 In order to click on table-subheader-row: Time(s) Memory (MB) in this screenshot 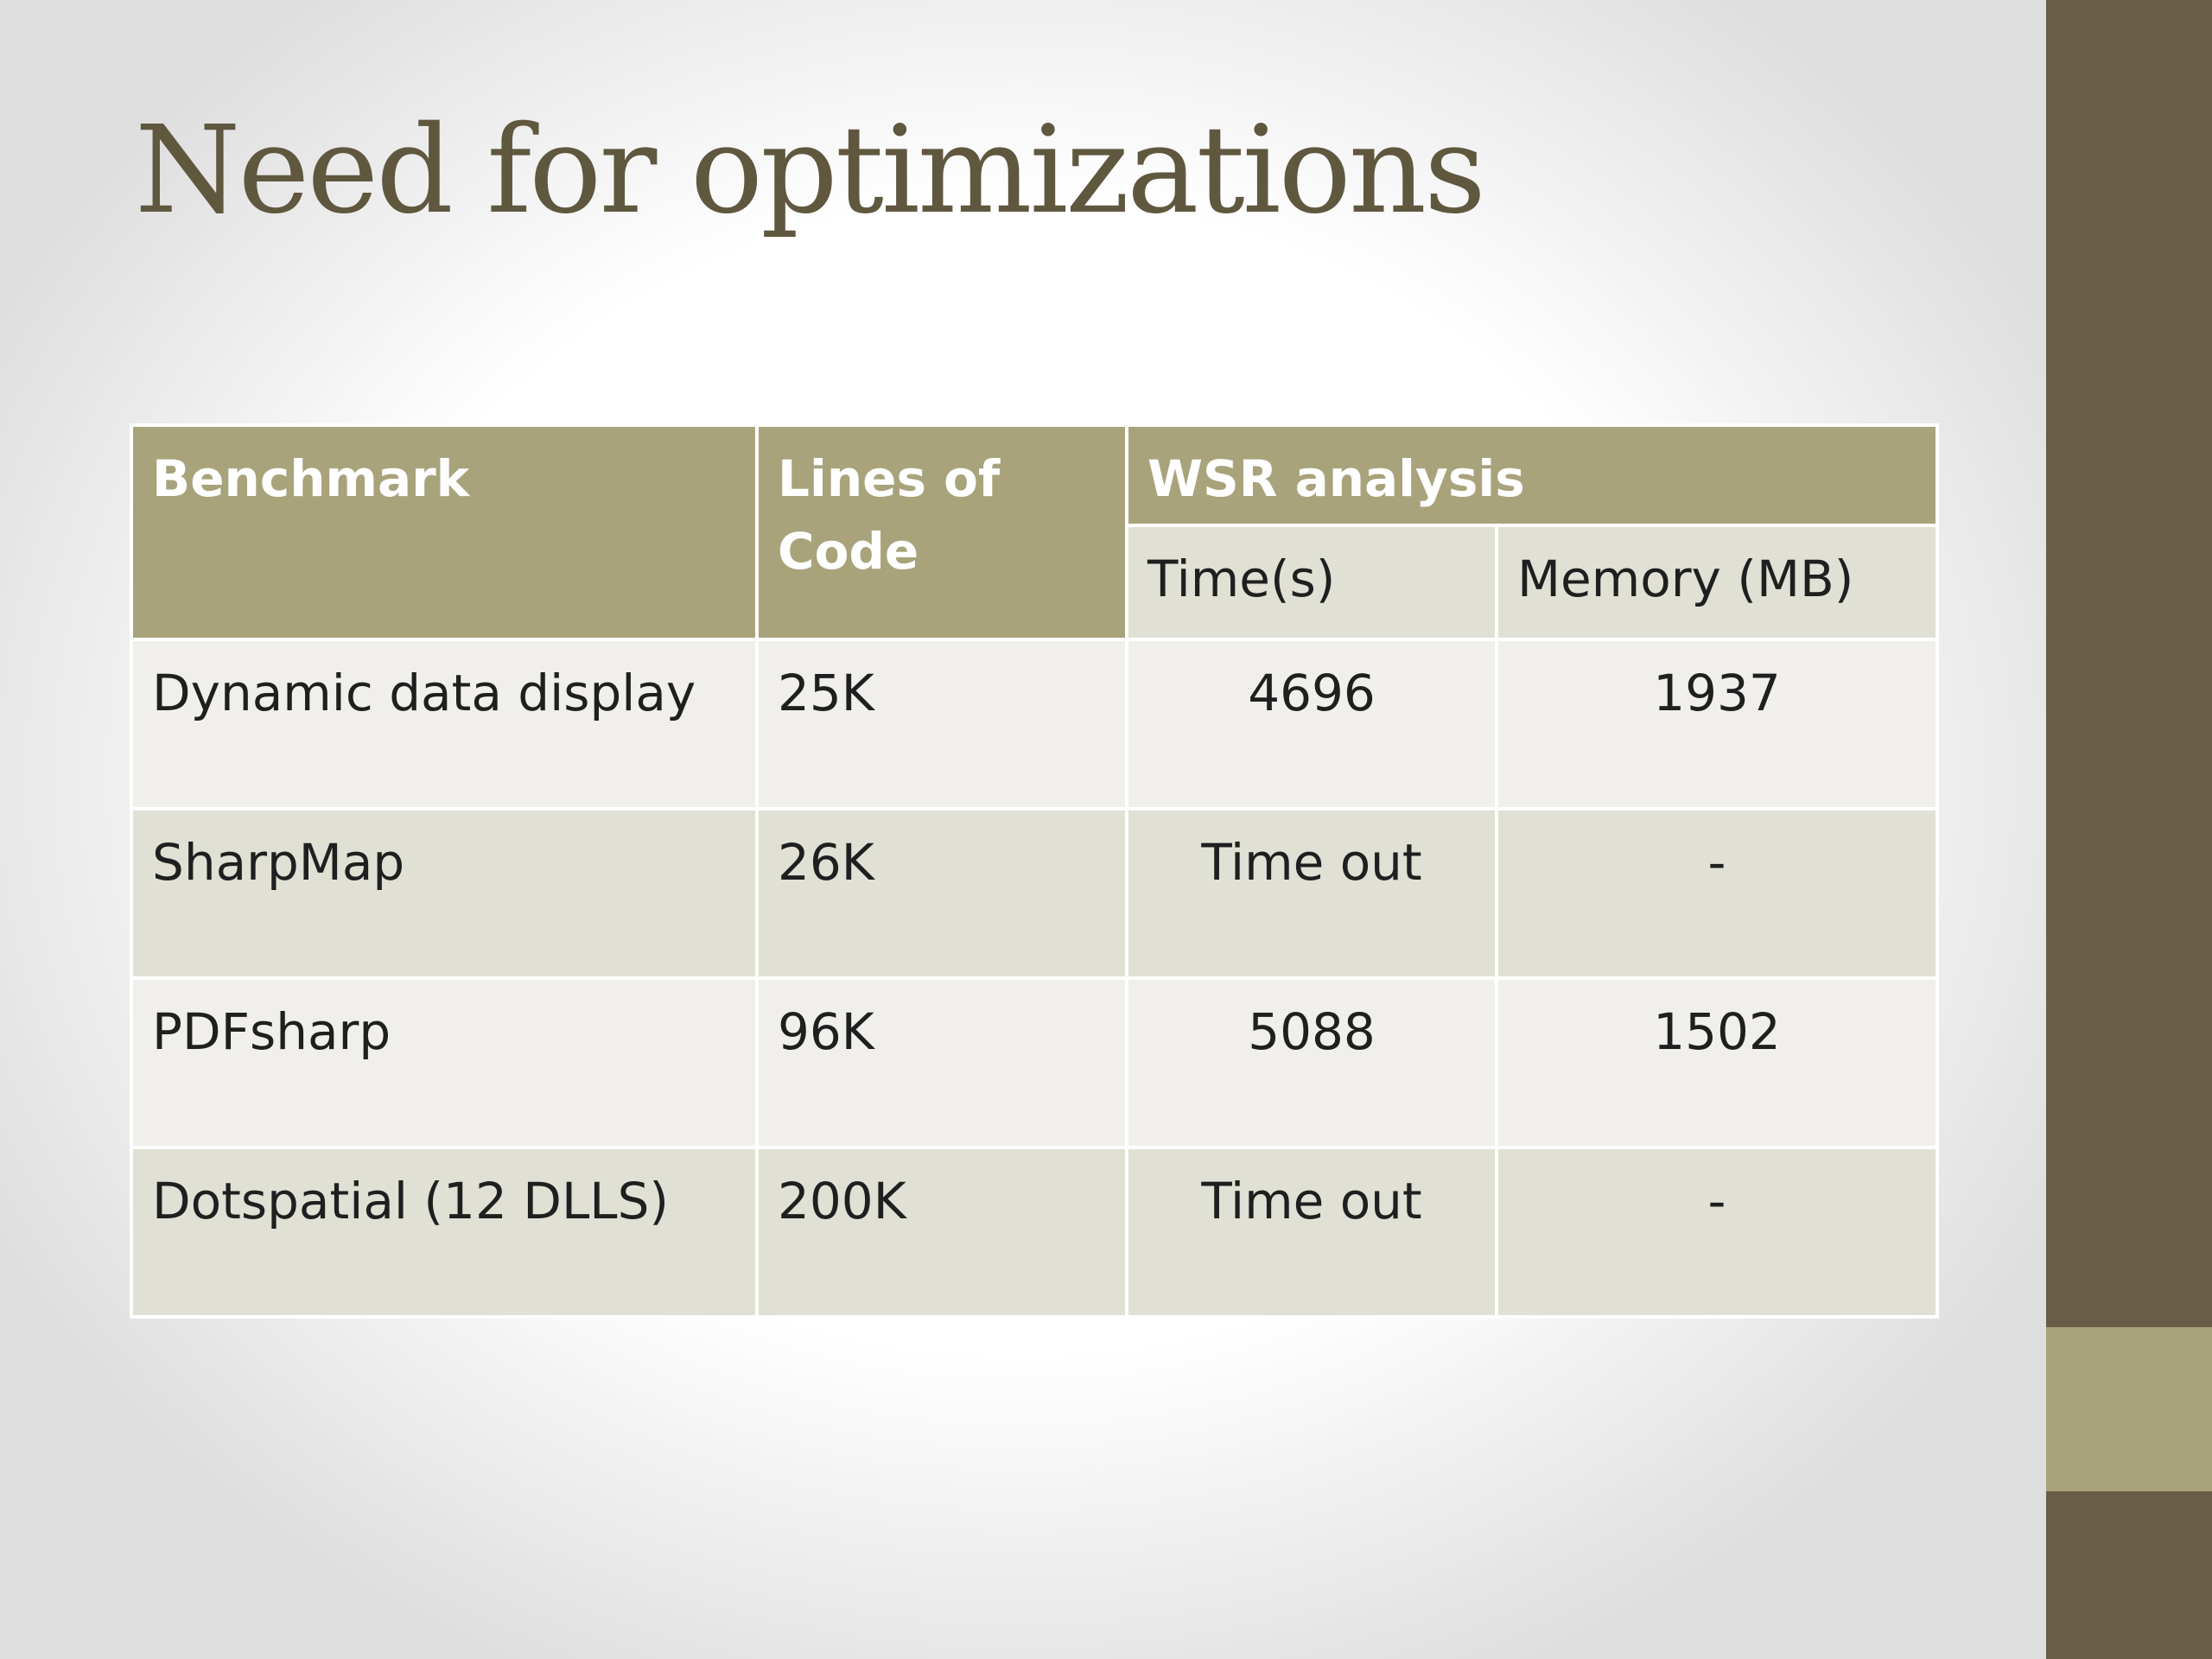, I will do `click(1035, 582)`.